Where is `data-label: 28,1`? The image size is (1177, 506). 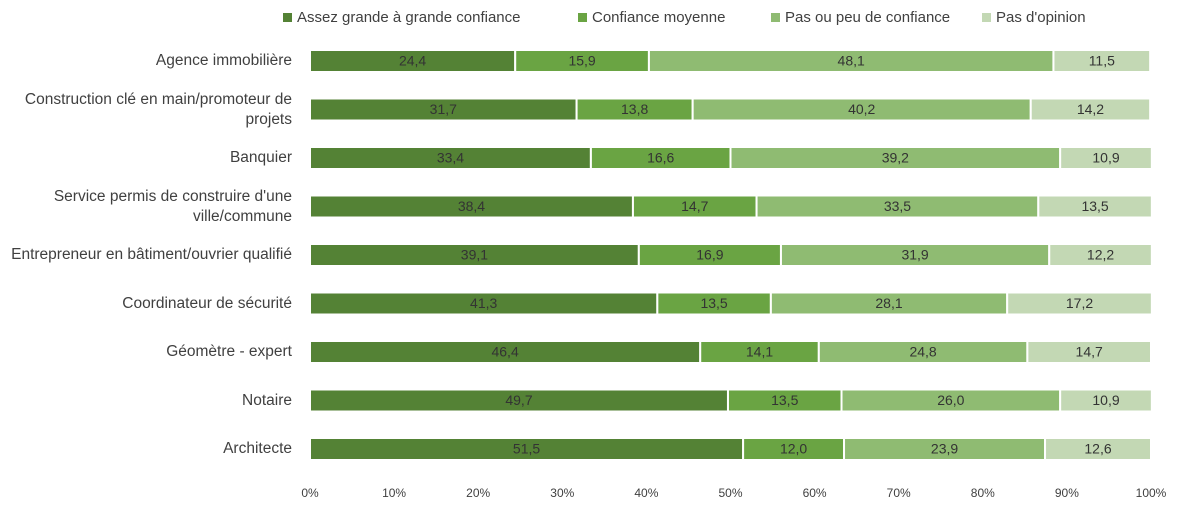 data-label: 28,1 is located at coordinates (888, 303).